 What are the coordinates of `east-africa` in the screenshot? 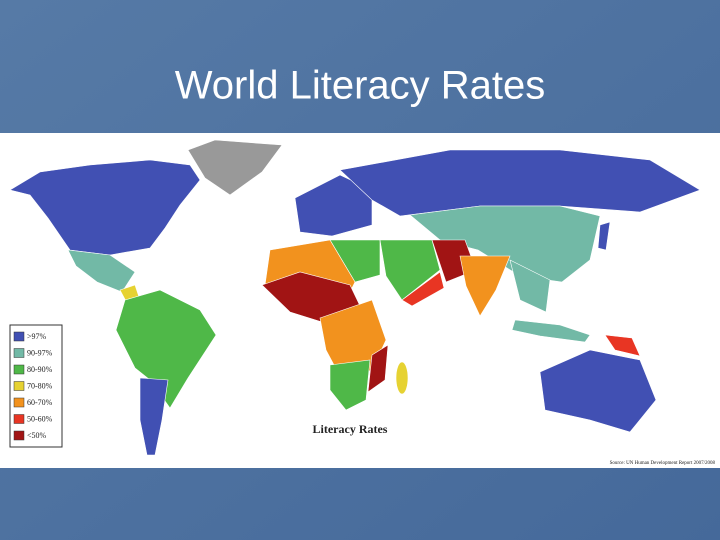 It's located at (378, 368).